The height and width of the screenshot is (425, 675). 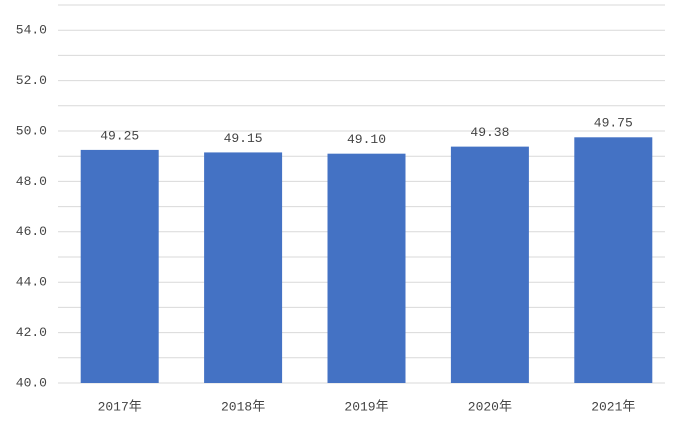 What do you see at coordinates (31, 382) in the screenshot?
I see `y-tick-label: 40.0` at bounding box center [31, 382].